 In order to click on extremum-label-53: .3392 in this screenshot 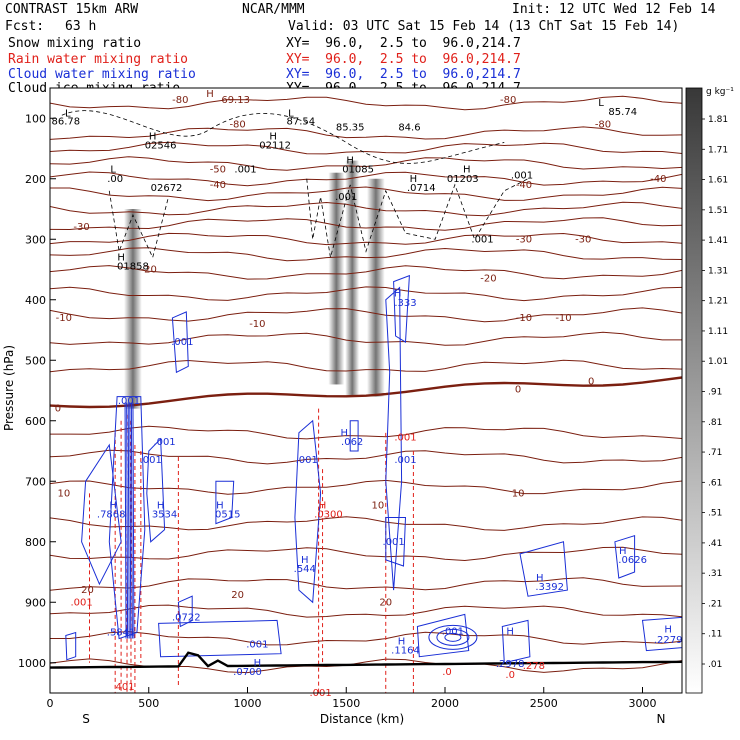, I will do `click(549, 587)`.